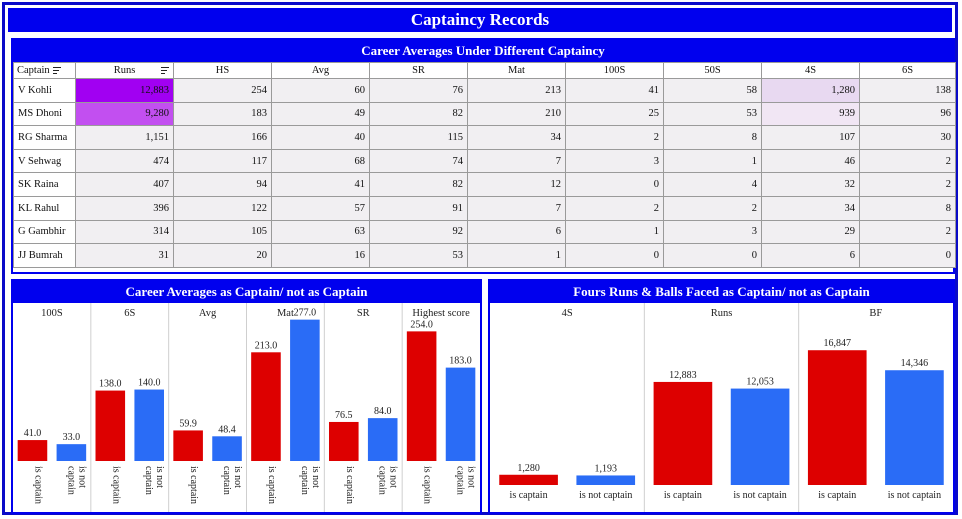 This screenshot has height=519, width=962. I want to click on data-label: 1,280, so click(528, 468).